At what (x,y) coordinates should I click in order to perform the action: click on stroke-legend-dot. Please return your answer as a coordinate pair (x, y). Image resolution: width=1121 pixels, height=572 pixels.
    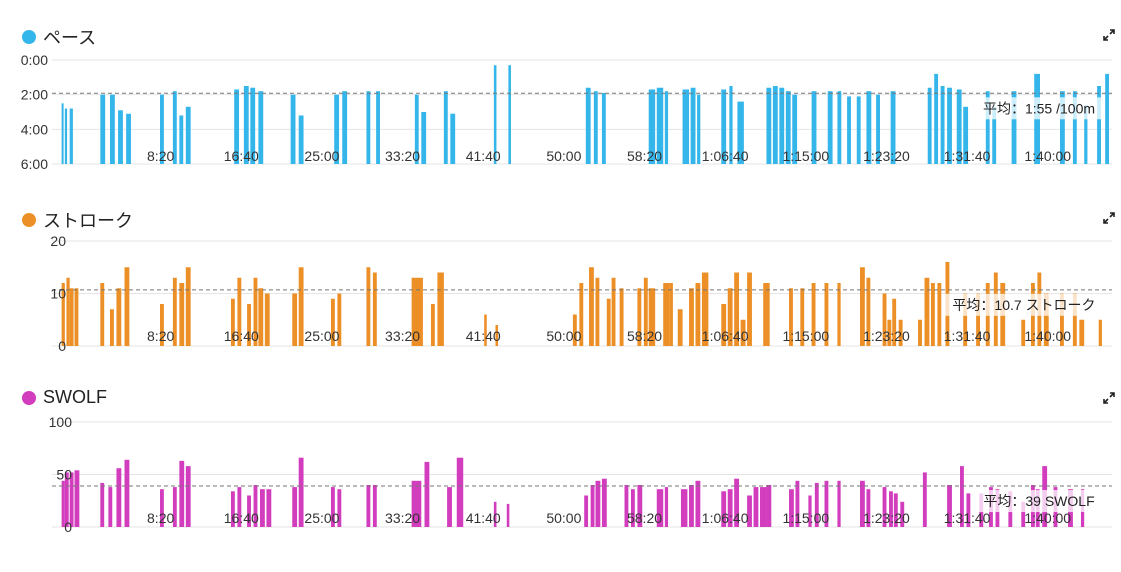
    Looking at the image, I should click on (29, 220).